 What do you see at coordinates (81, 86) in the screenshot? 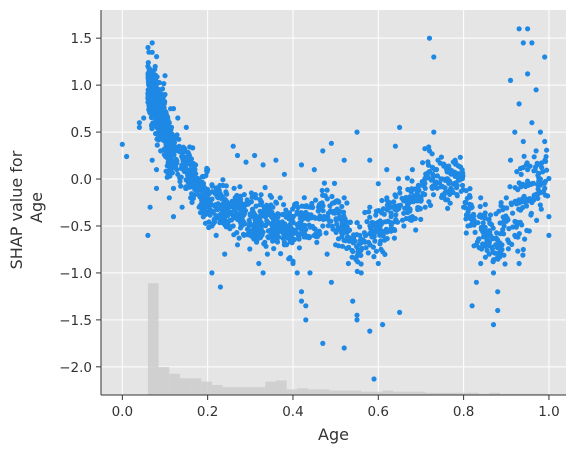
I see `y-tick-label: 1.0` at bounding box center [81, 86].